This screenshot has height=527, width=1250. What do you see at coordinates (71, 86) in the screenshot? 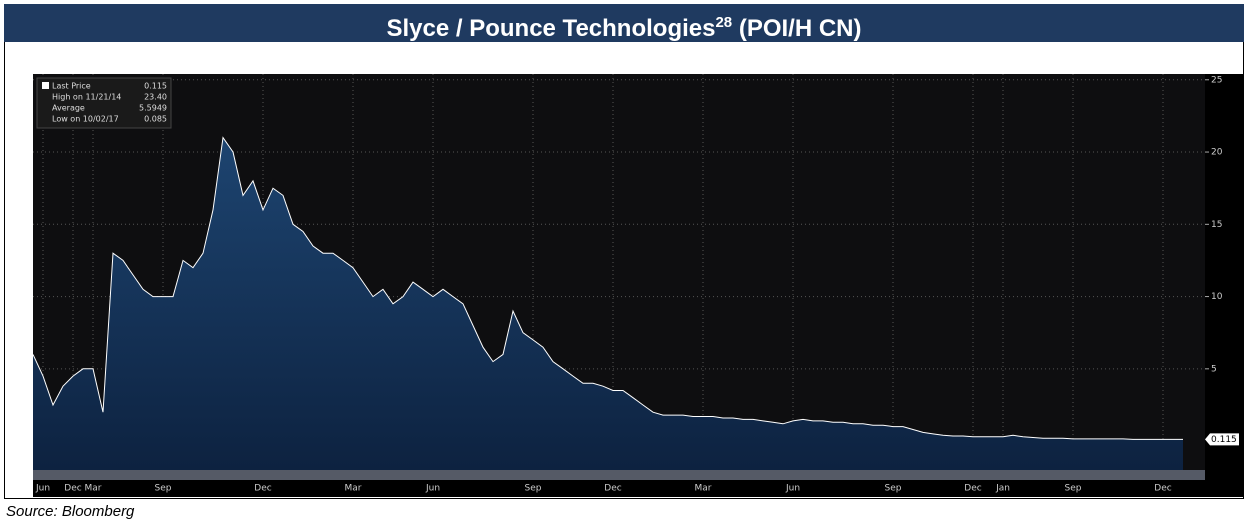
I see `legend-label: Last Price` at bounding box center [71, 86].